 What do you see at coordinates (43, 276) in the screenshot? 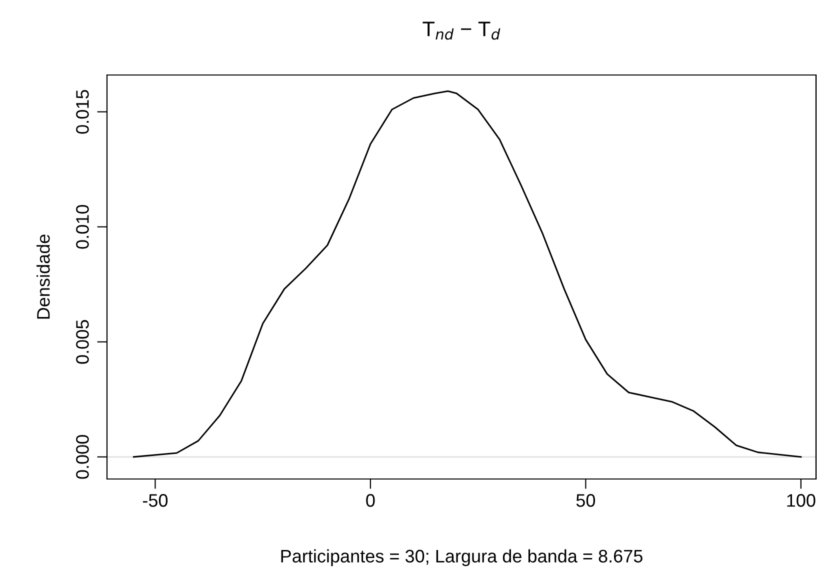
I see `y-axis-title: Densidade` at bounding box center [43, 276].